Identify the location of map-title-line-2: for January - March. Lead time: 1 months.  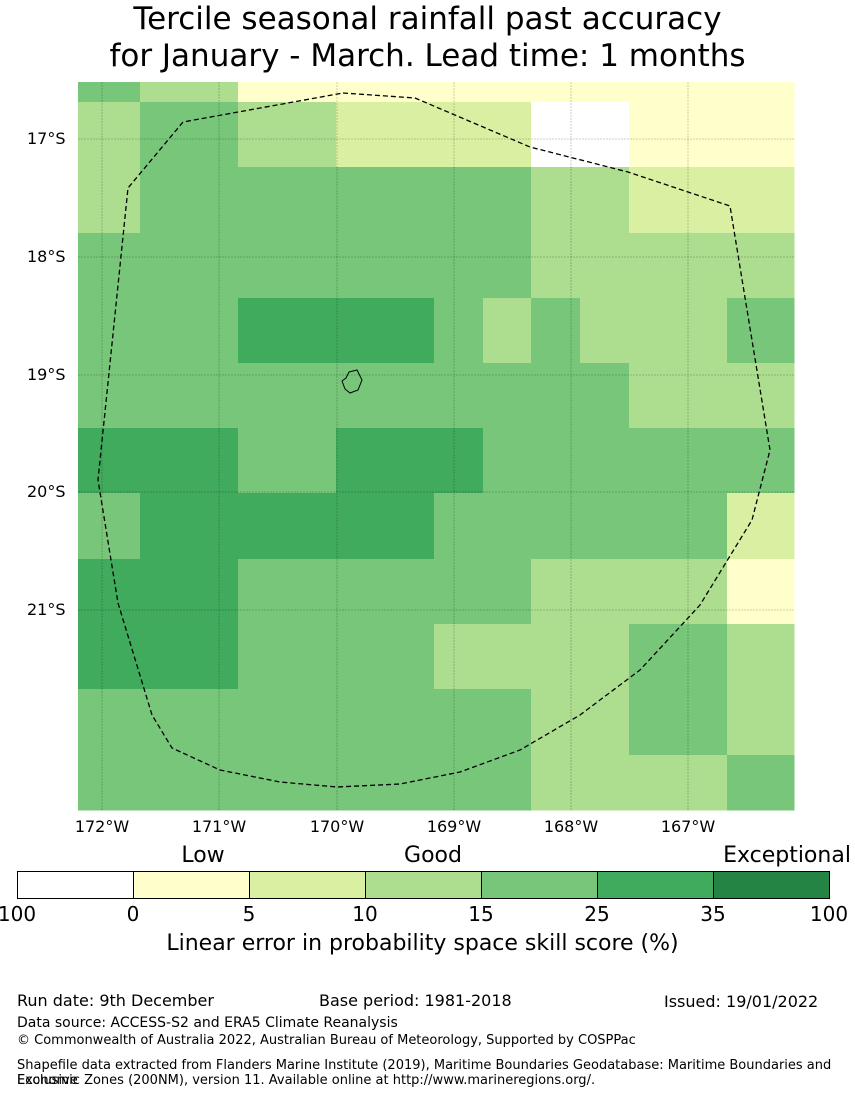
(427, 56).